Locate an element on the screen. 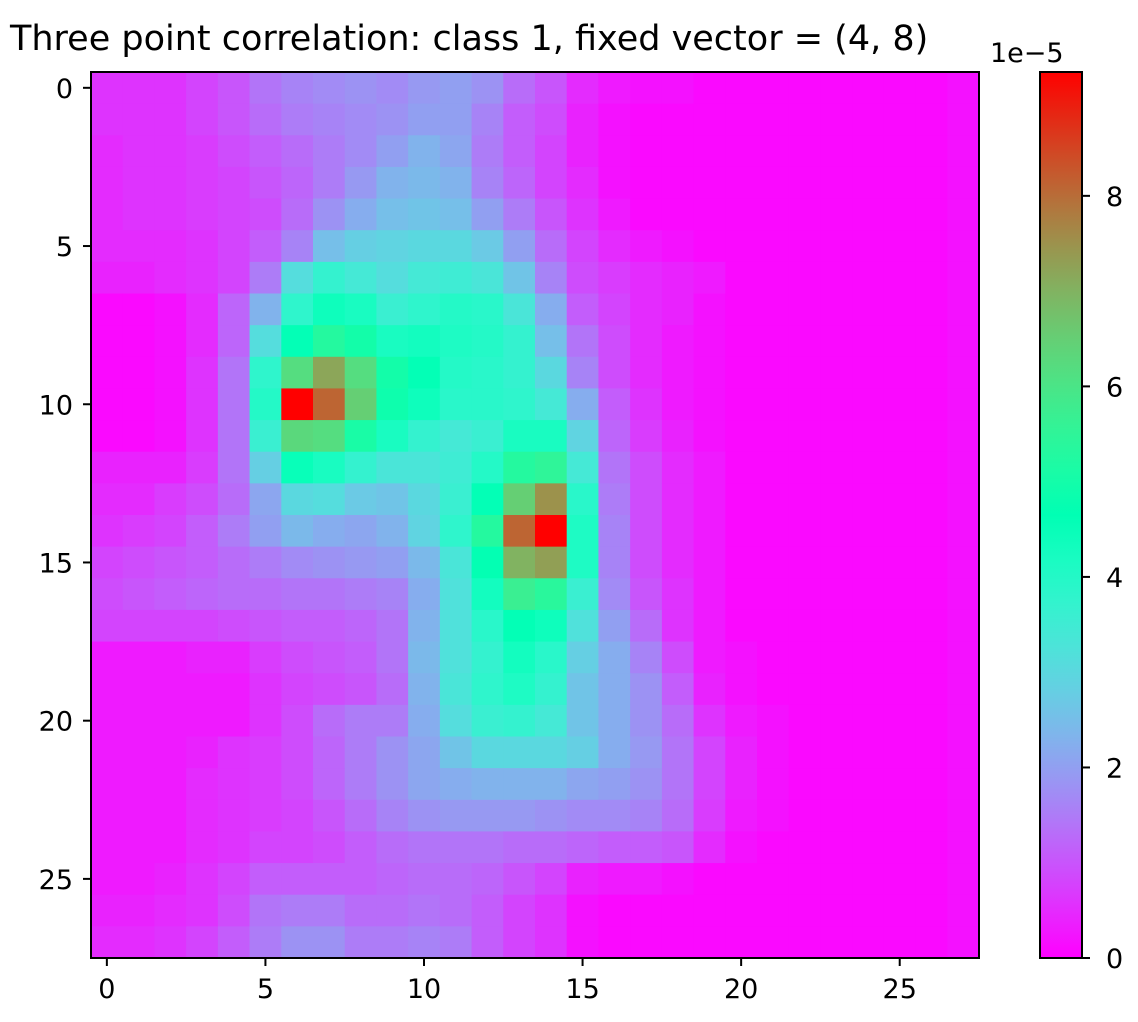 The height and width of the screenshot is (1022, 1138). colorbar-tick-label: 8 is located at coordinates (1114, 197).